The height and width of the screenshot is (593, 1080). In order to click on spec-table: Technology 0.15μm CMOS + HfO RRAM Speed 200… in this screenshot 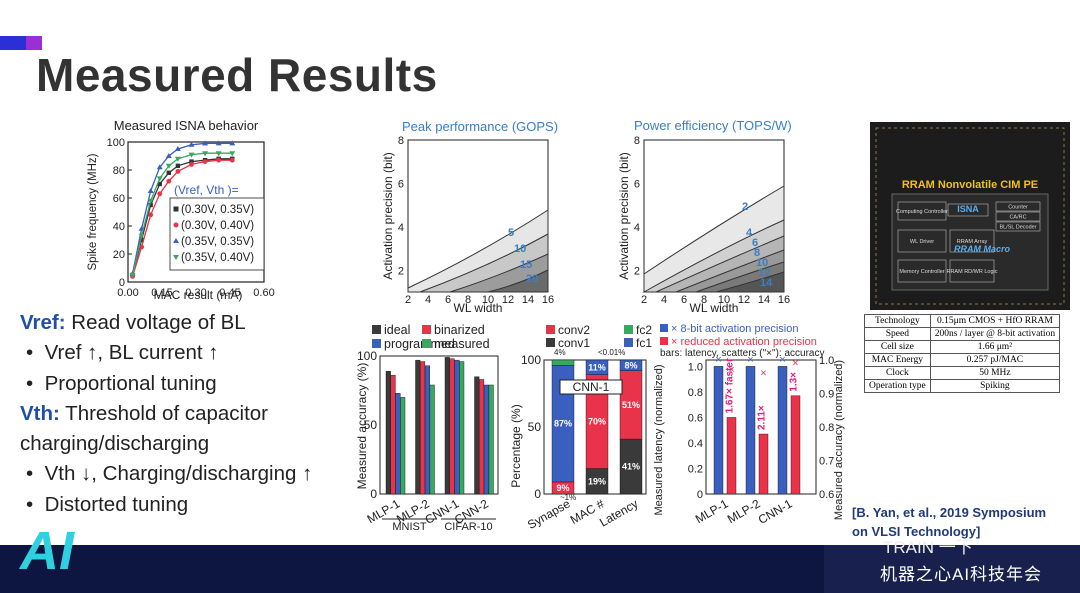, I will do `click(962, 353)`.